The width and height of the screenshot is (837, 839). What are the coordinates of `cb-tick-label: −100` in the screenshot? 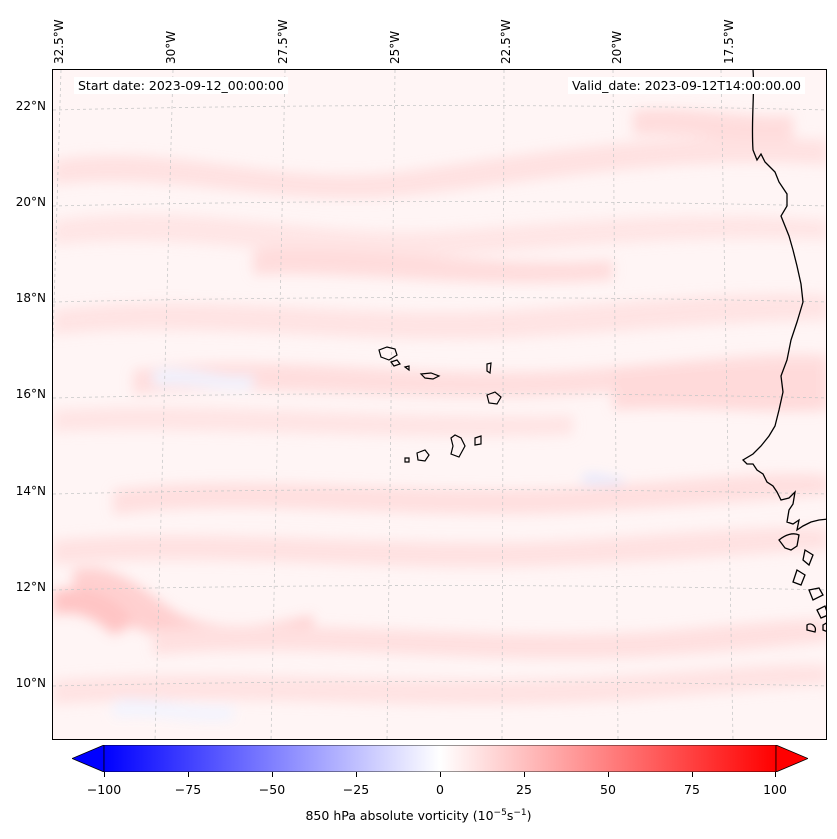 It's located at (104, 789).